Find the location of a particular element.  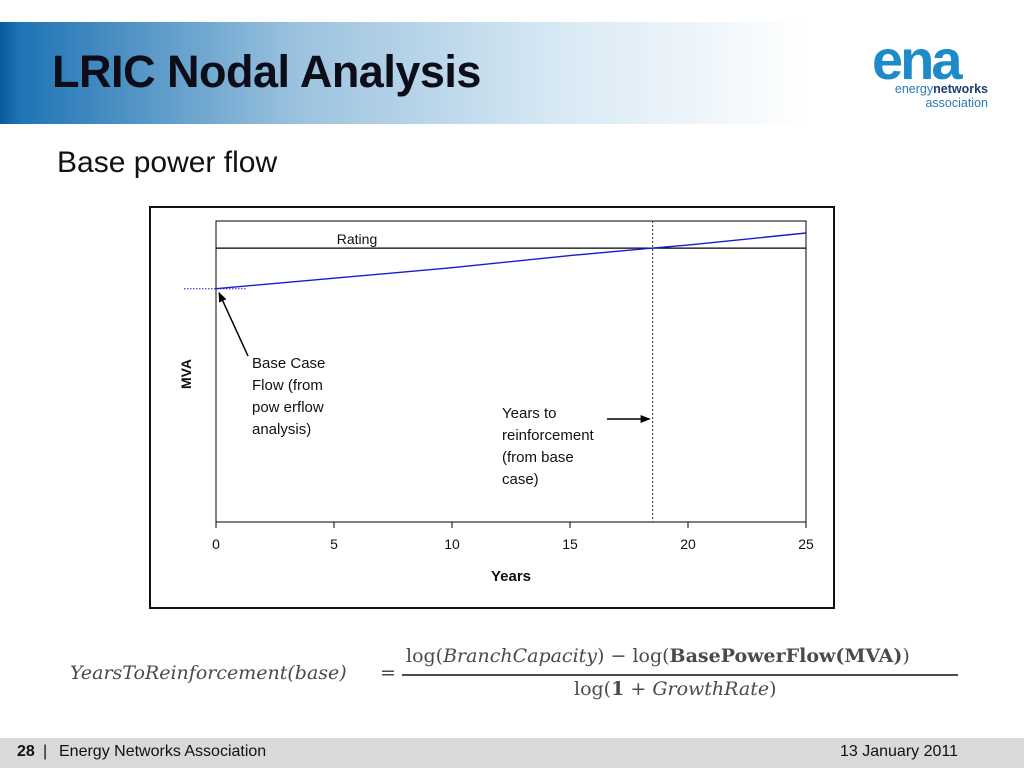

reinforcement-annotation-line: Years to is located at coordinates (529, 413).